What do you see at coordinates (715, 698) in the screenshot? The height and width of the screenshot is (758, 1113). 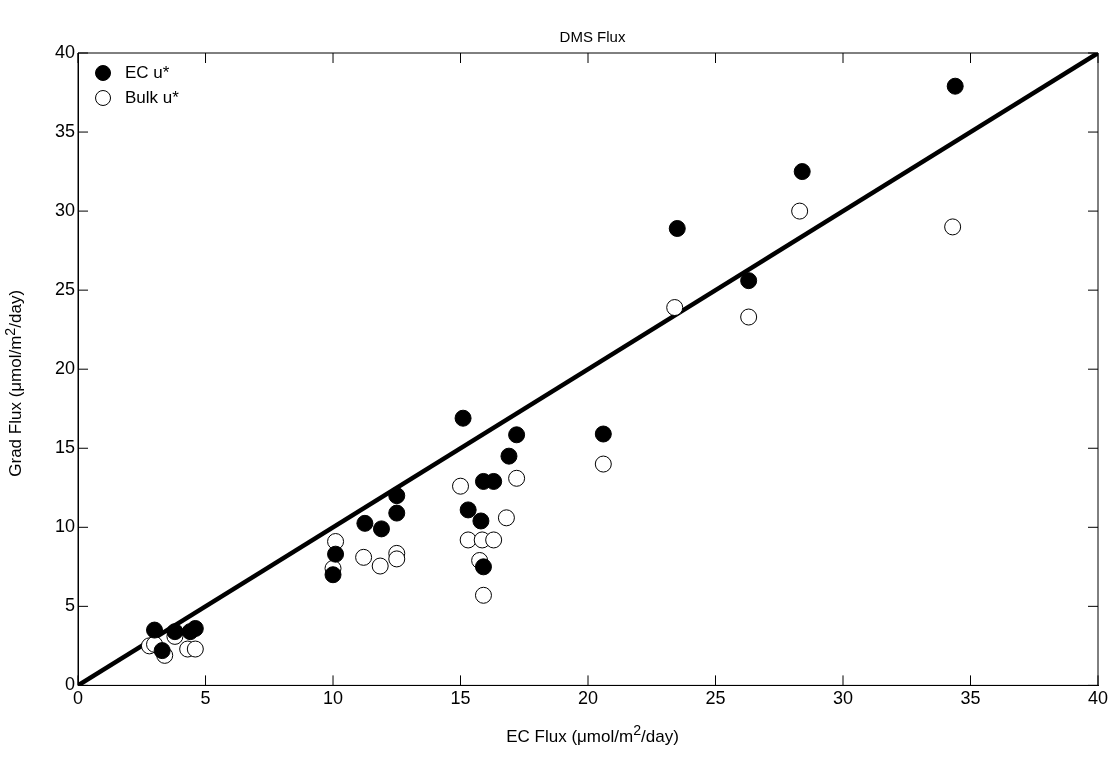 I see `x-tick-label: 25` at bounding box center [715, 698].